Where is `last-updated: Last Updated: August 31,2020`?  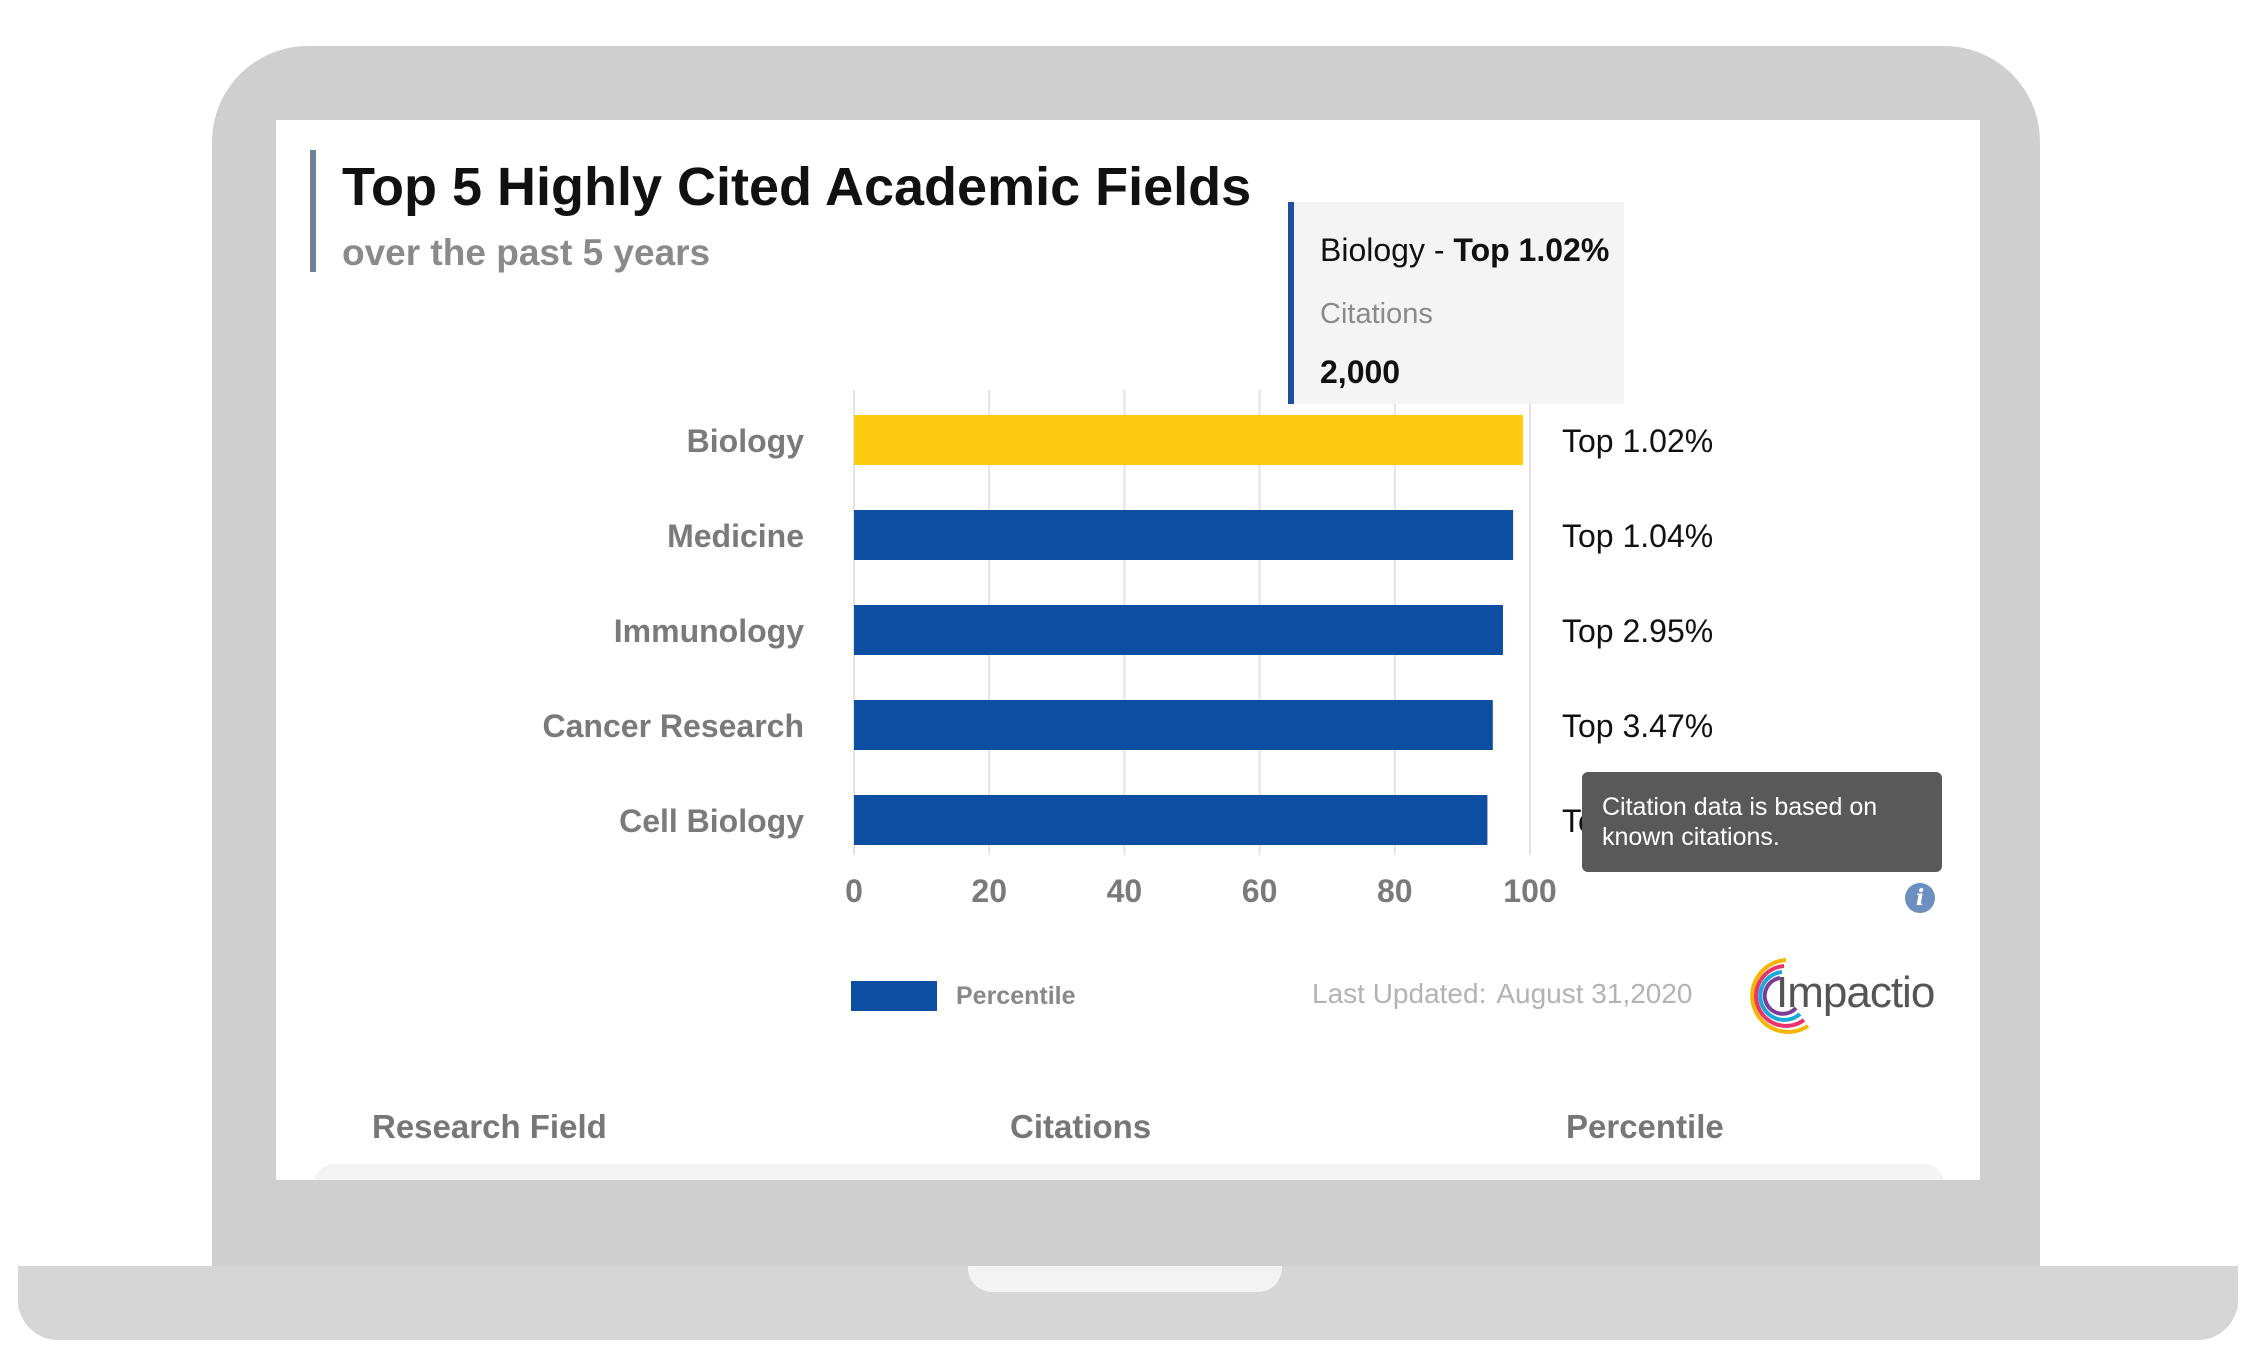 last-updated: Last Updated: August 31,2020 is located at coordinates (1502, 994).